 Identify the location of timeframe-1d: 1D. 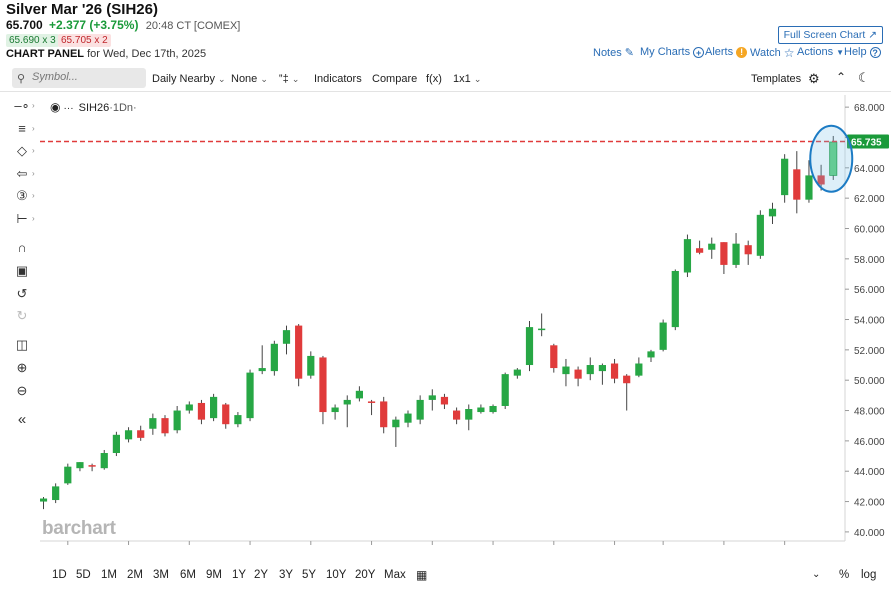
(59, 575).